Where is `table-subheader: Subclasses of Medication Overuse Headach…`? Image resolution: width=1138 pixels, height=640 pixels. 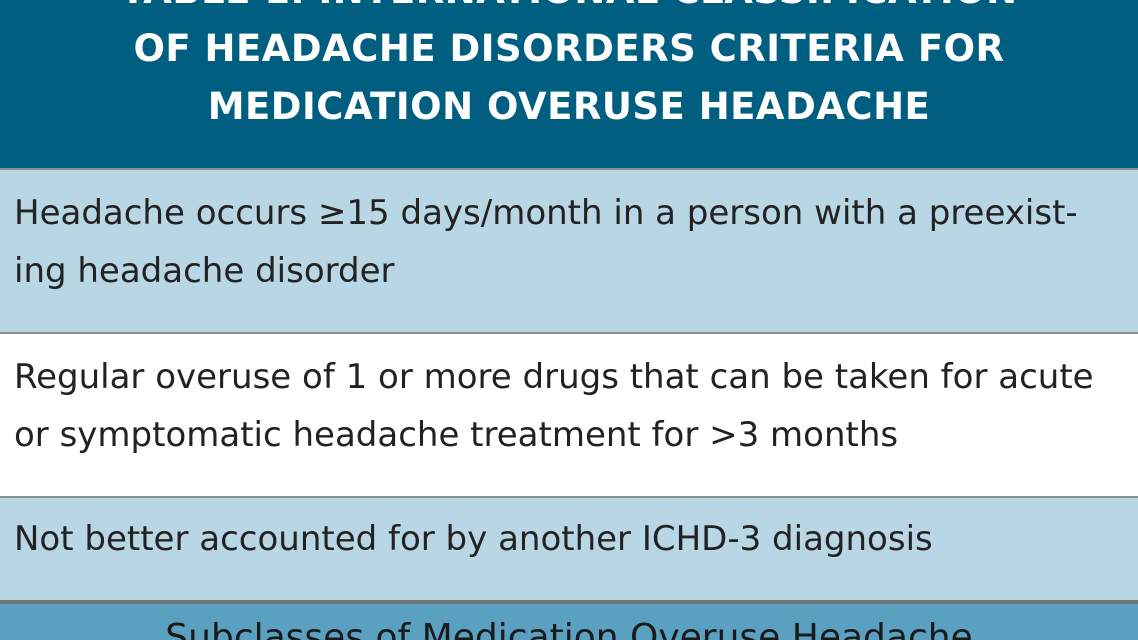 table-subheader: Subclasses of Medication Overuse Headach… is located at coordinates (569, 620).